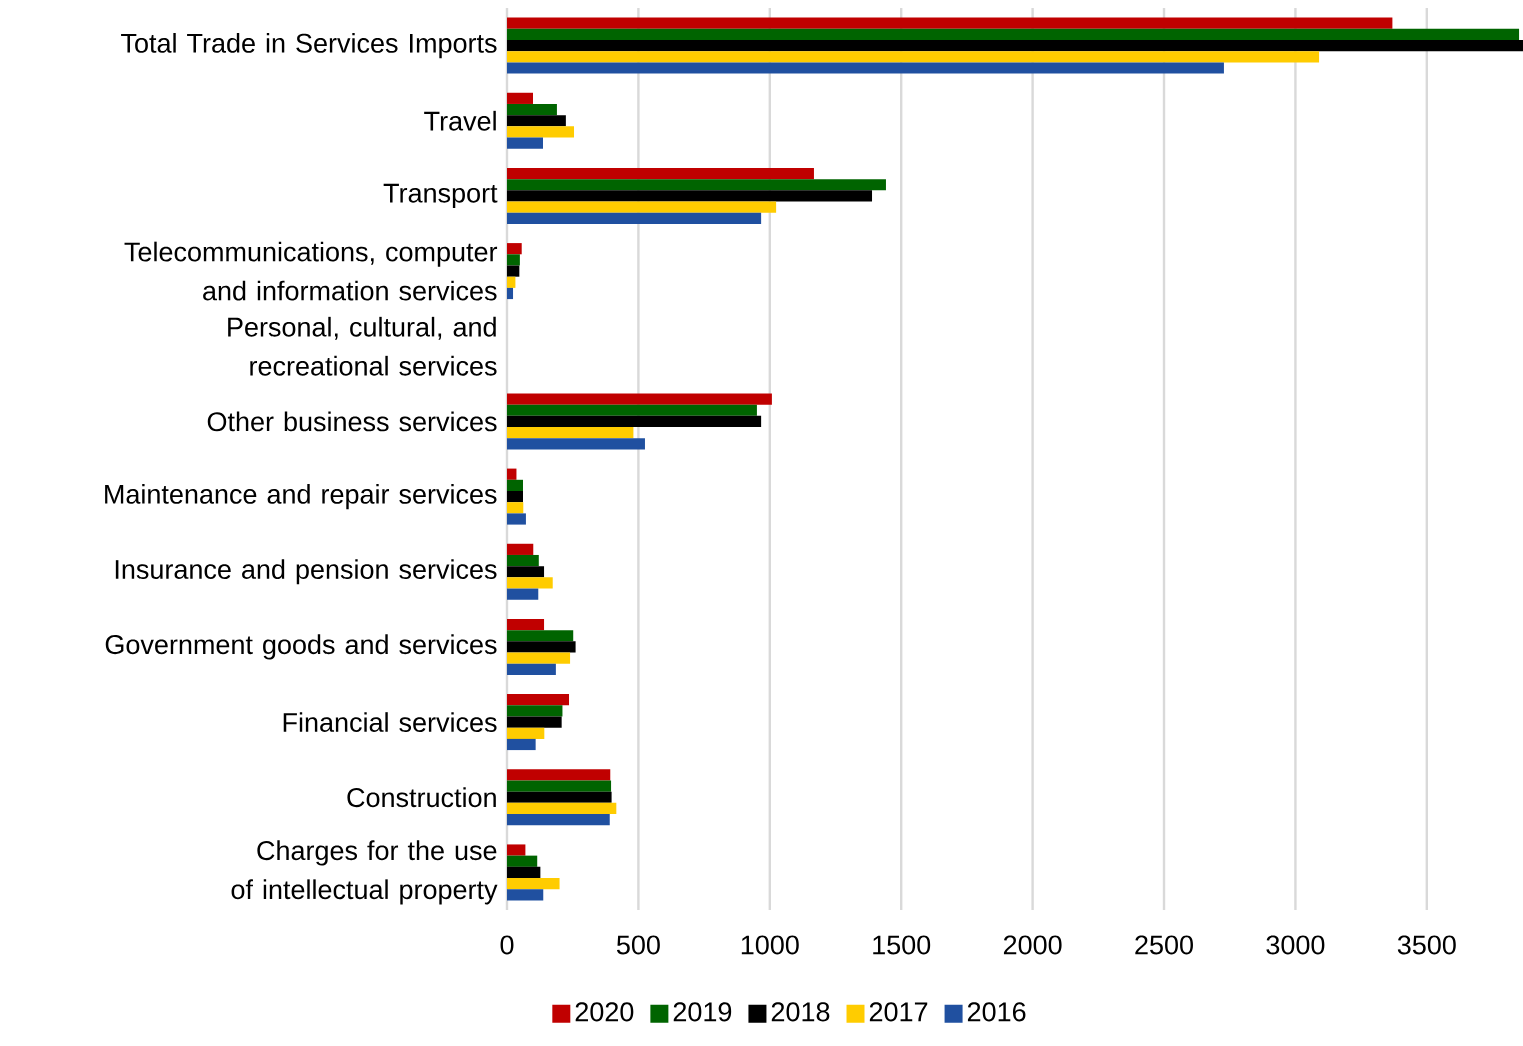 The width and height of the screenshot is (1523, 1046). Describe the element at coordinates (364, 872) in the screenshot. I see `y-tick-label: Charges for the use of intellectual property` at that location.